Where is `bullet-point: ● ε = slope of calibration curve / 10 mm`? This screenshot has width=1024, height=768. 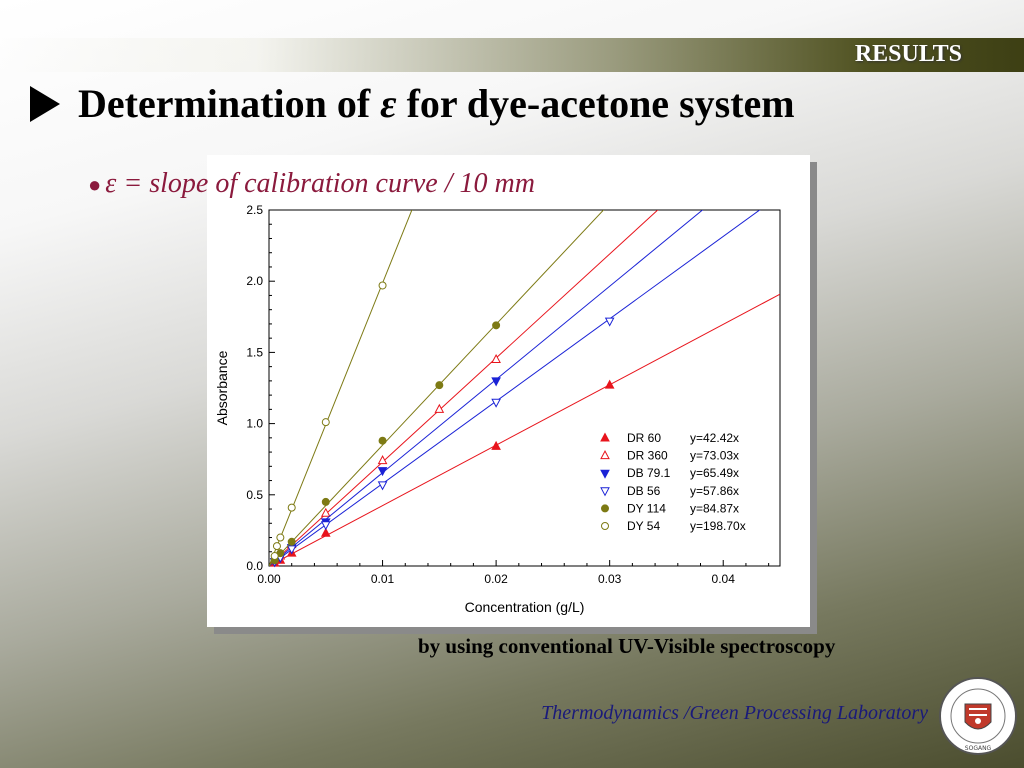
bullet-point: ● ε = slope of calibration curve / 10 mm is located at coordinates (311, 184).